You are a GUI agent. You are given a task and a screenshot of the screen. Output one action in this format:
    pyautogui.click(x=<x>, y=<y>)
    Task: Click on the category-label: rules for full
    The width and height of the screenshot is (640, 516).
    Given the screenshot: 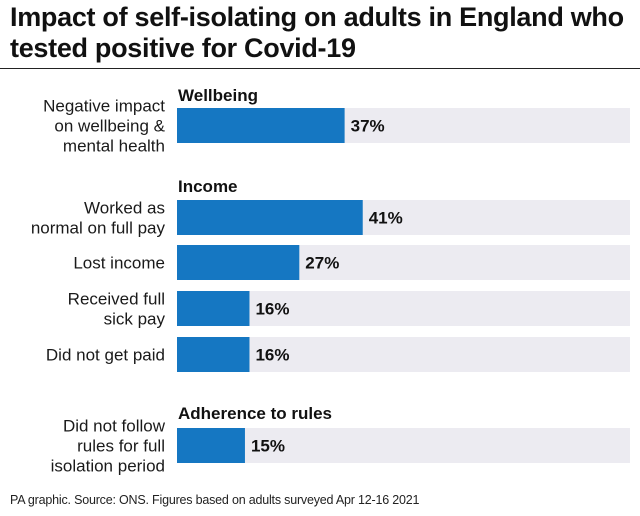 What is the action you would take?
    pyautogui.click(x=121, y=446)
    